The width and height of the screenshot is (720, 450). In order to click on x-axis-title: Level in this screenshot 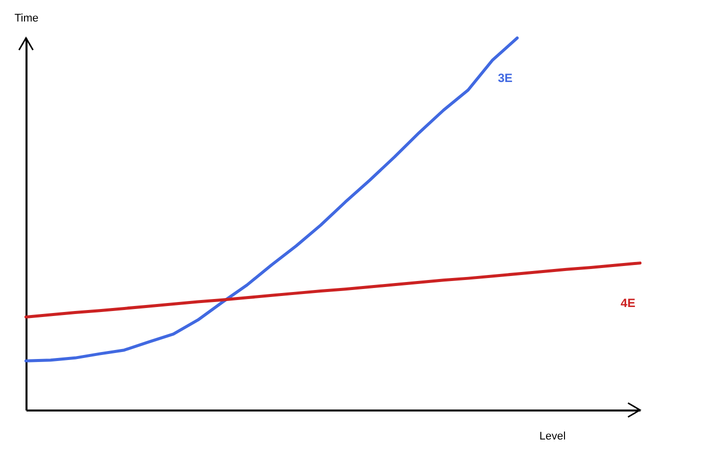, I will do `click(552, 436)`.